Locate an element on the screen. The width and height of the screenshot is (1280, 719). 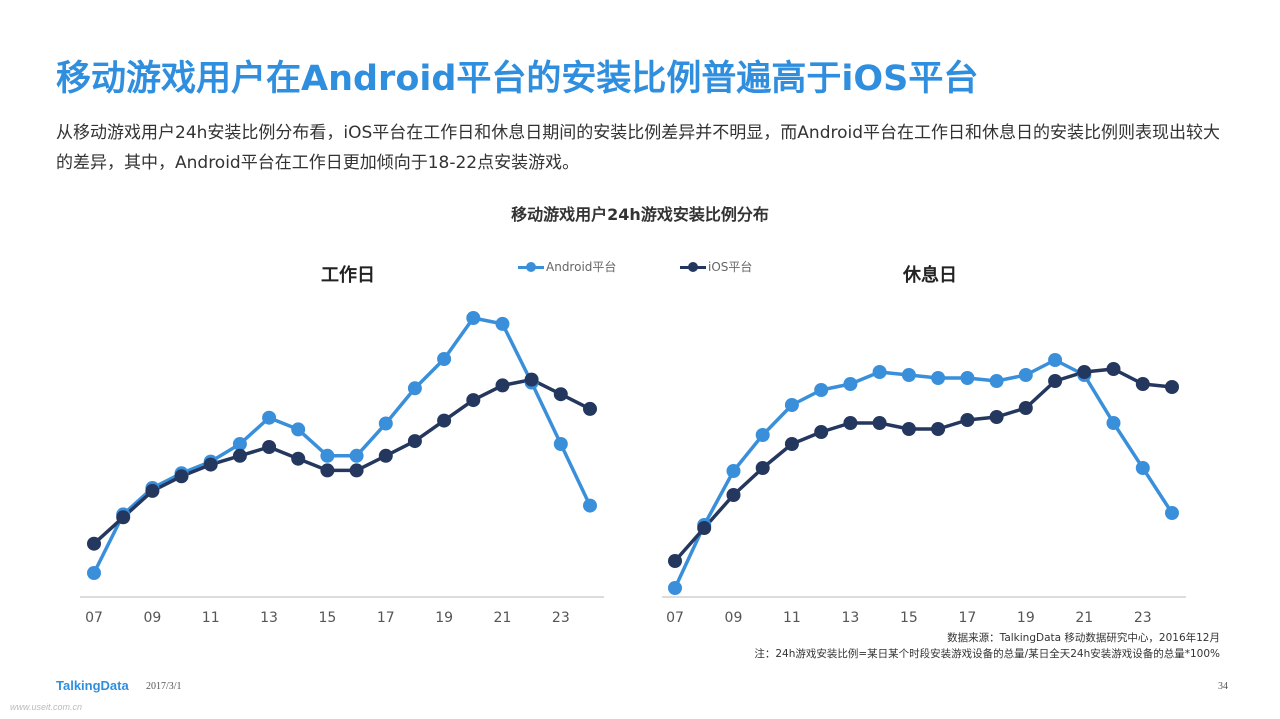
panel-title-workday: 工作日 is located at coordinates (348, 275).